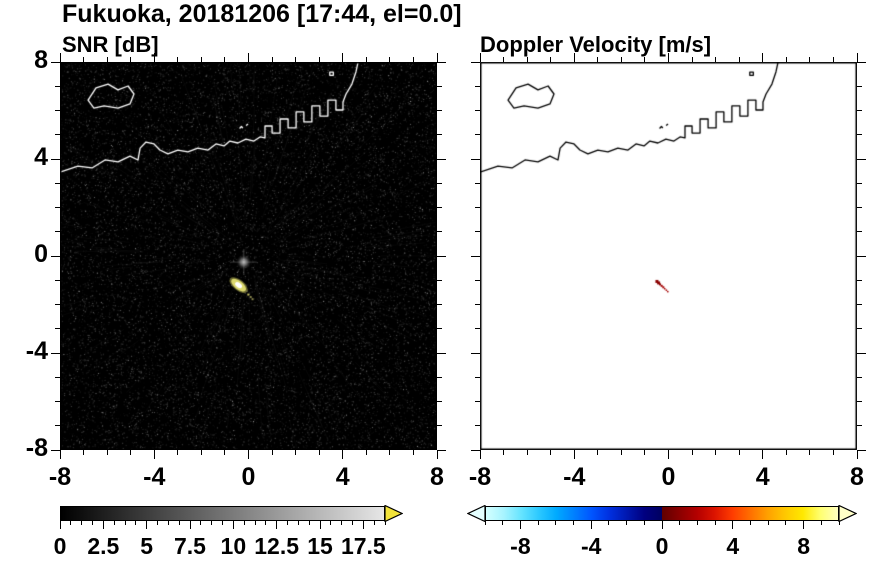 The height and width of the screenshot is (570, 870). Describe the element at coordinates (60, 546) in the screenshot. I see `colorbar-tick-label: 0` at that location.